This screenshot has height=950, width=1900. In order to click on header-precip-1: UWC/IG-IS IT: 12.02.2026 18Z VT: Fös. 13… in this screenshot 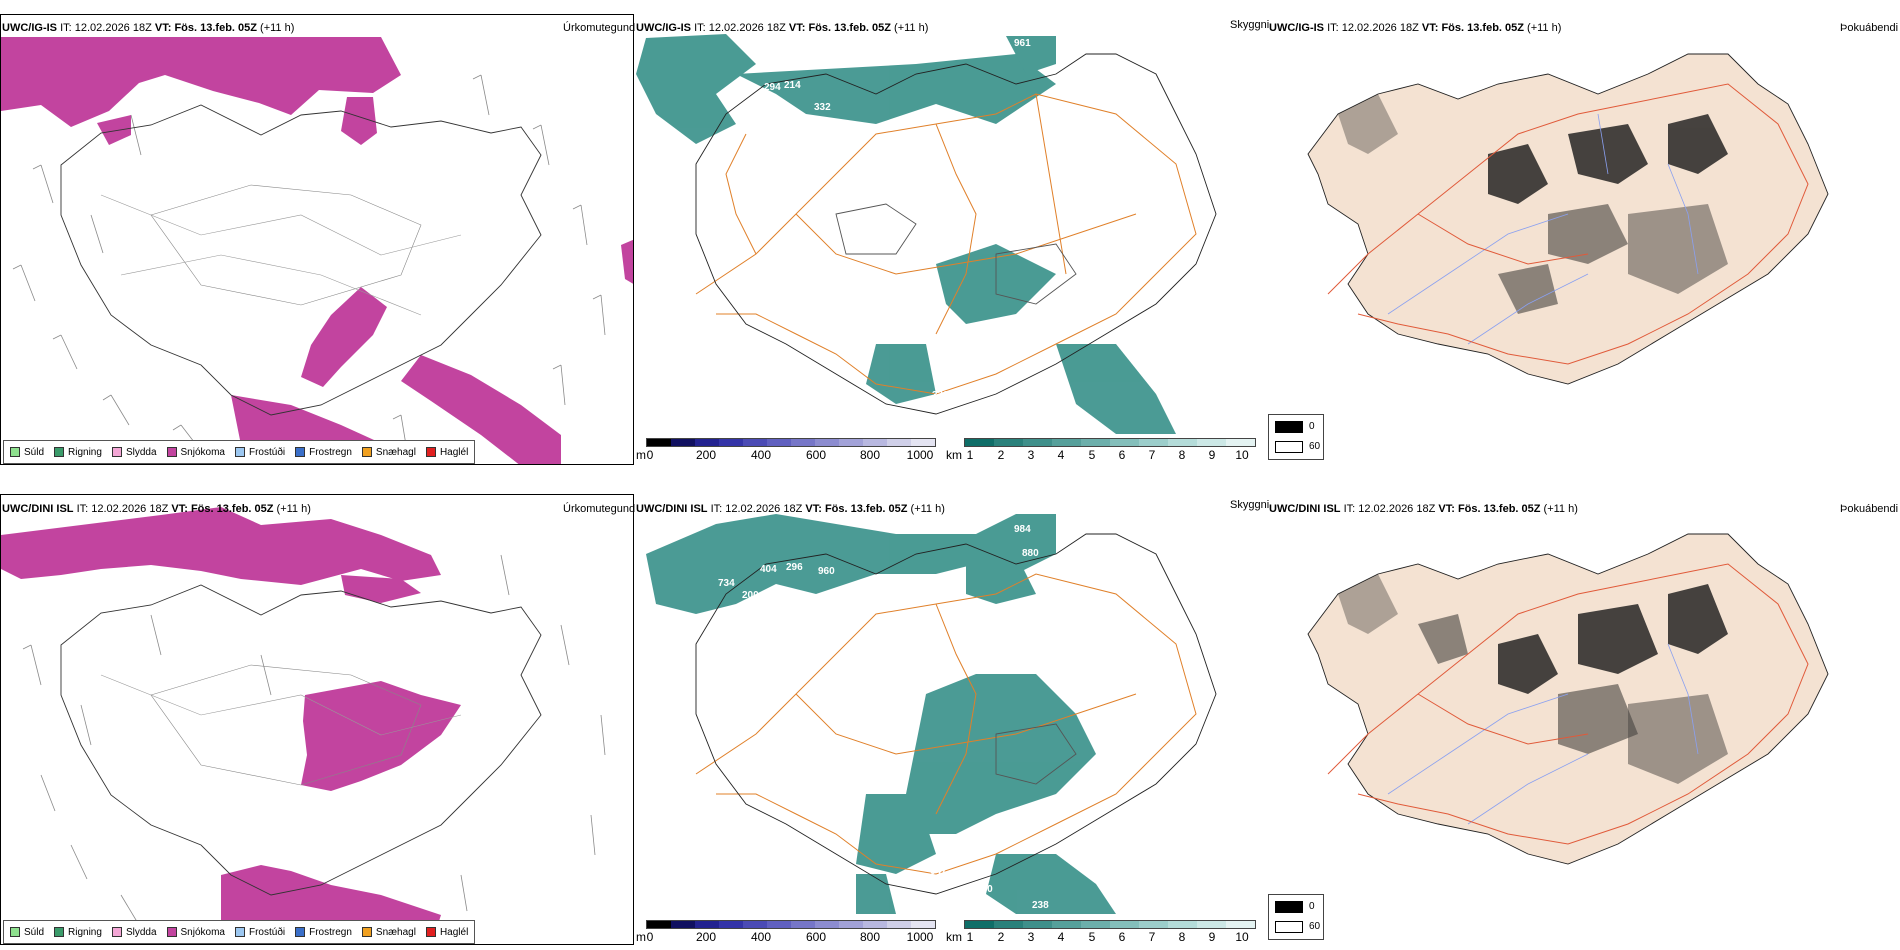, I will do `click(148, 28)`.